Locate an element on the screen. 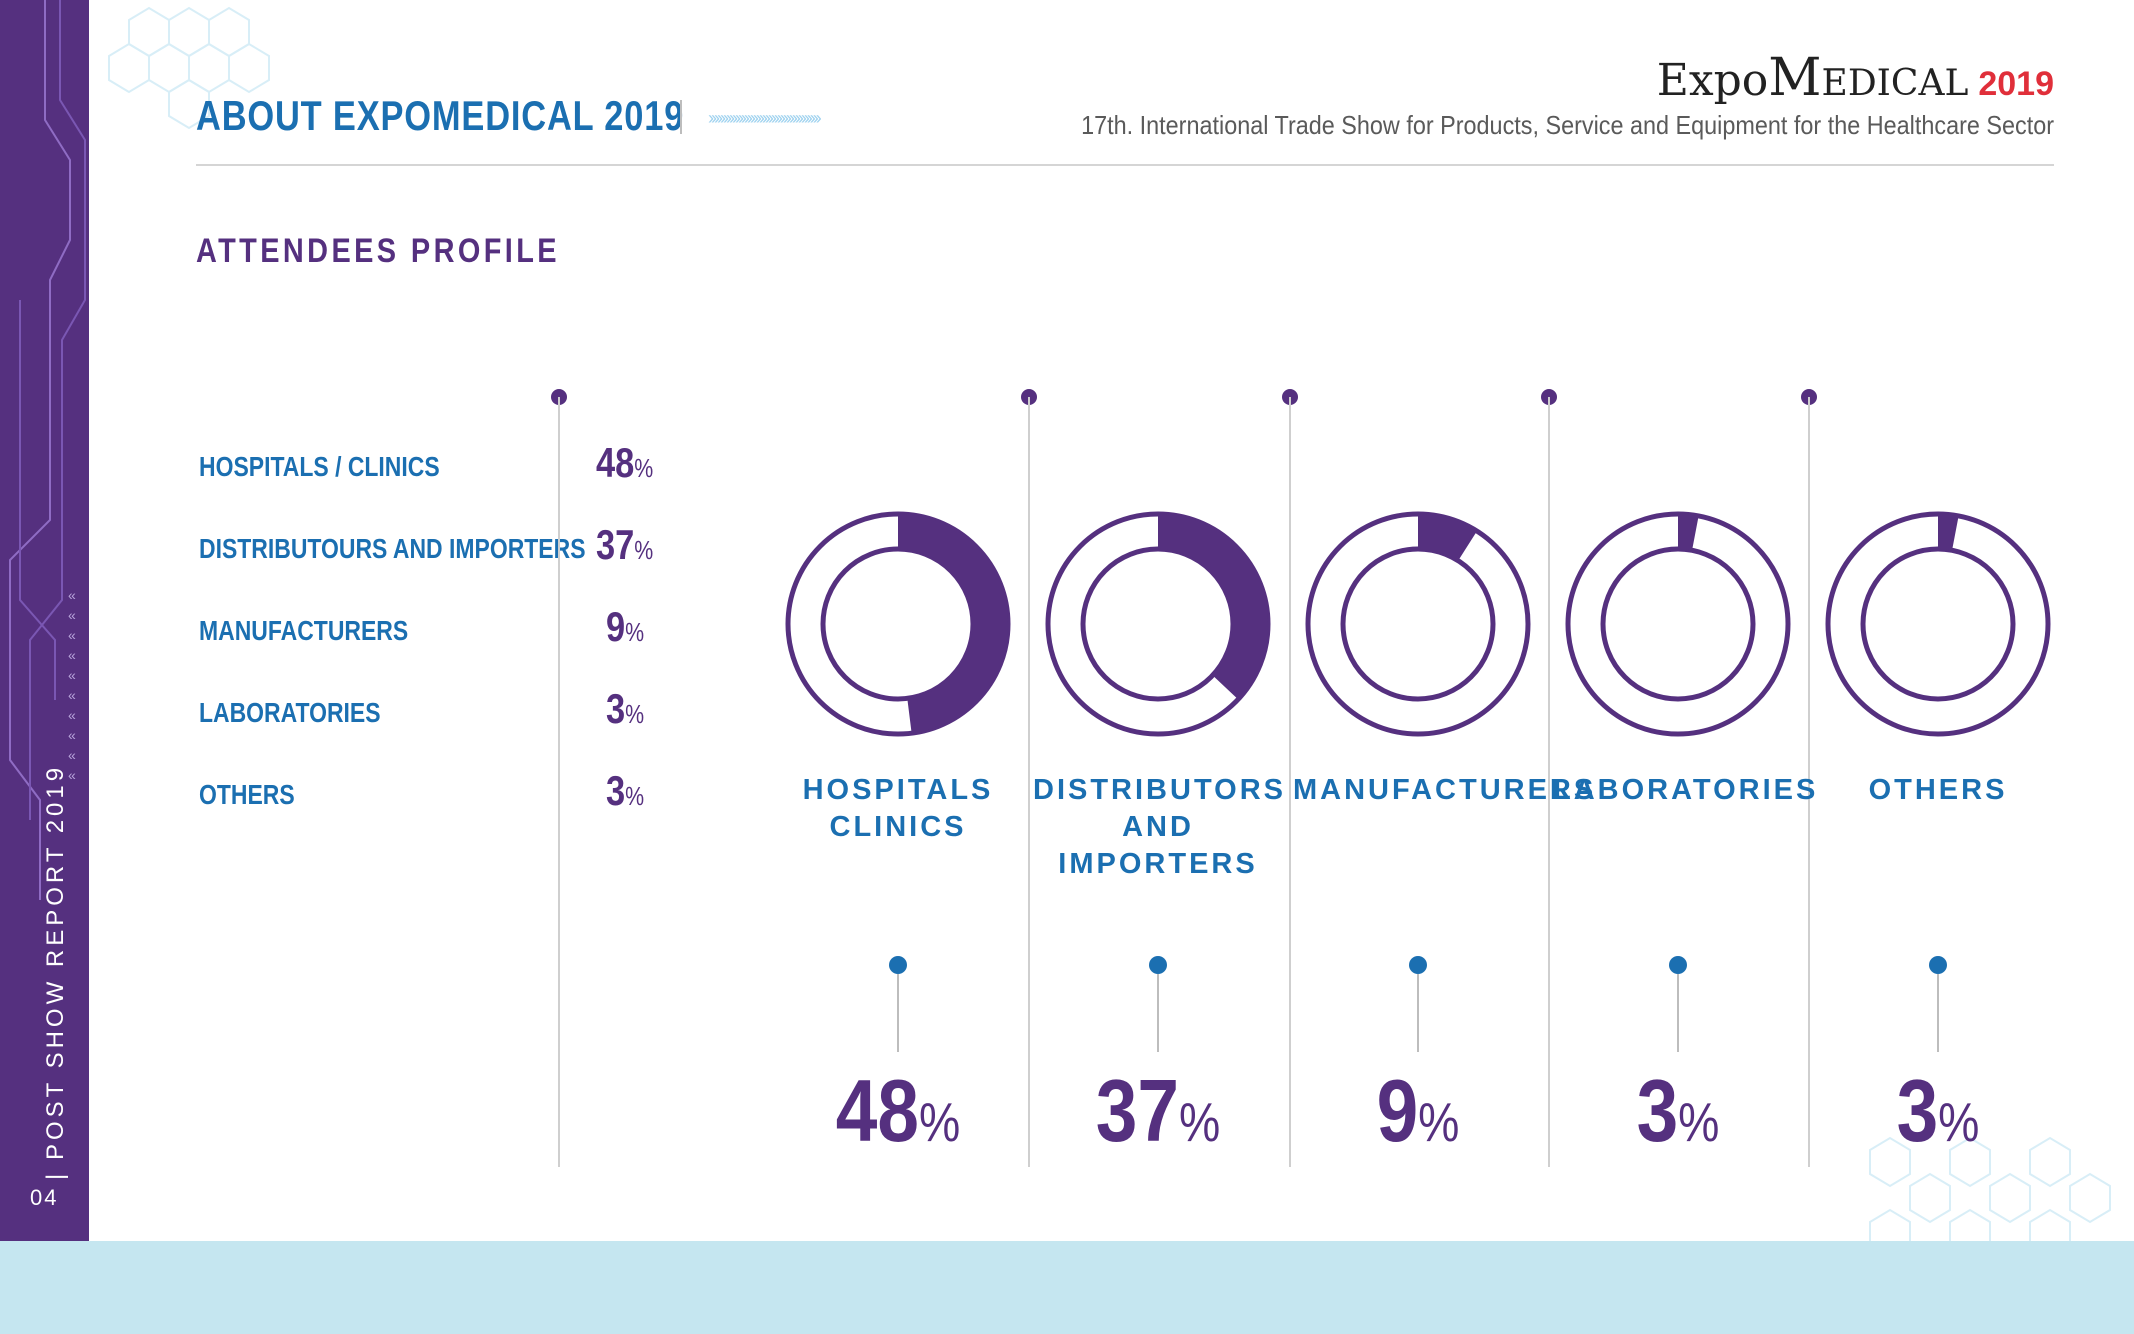  list-value-number: 37 is located at coordinates (615, 544).